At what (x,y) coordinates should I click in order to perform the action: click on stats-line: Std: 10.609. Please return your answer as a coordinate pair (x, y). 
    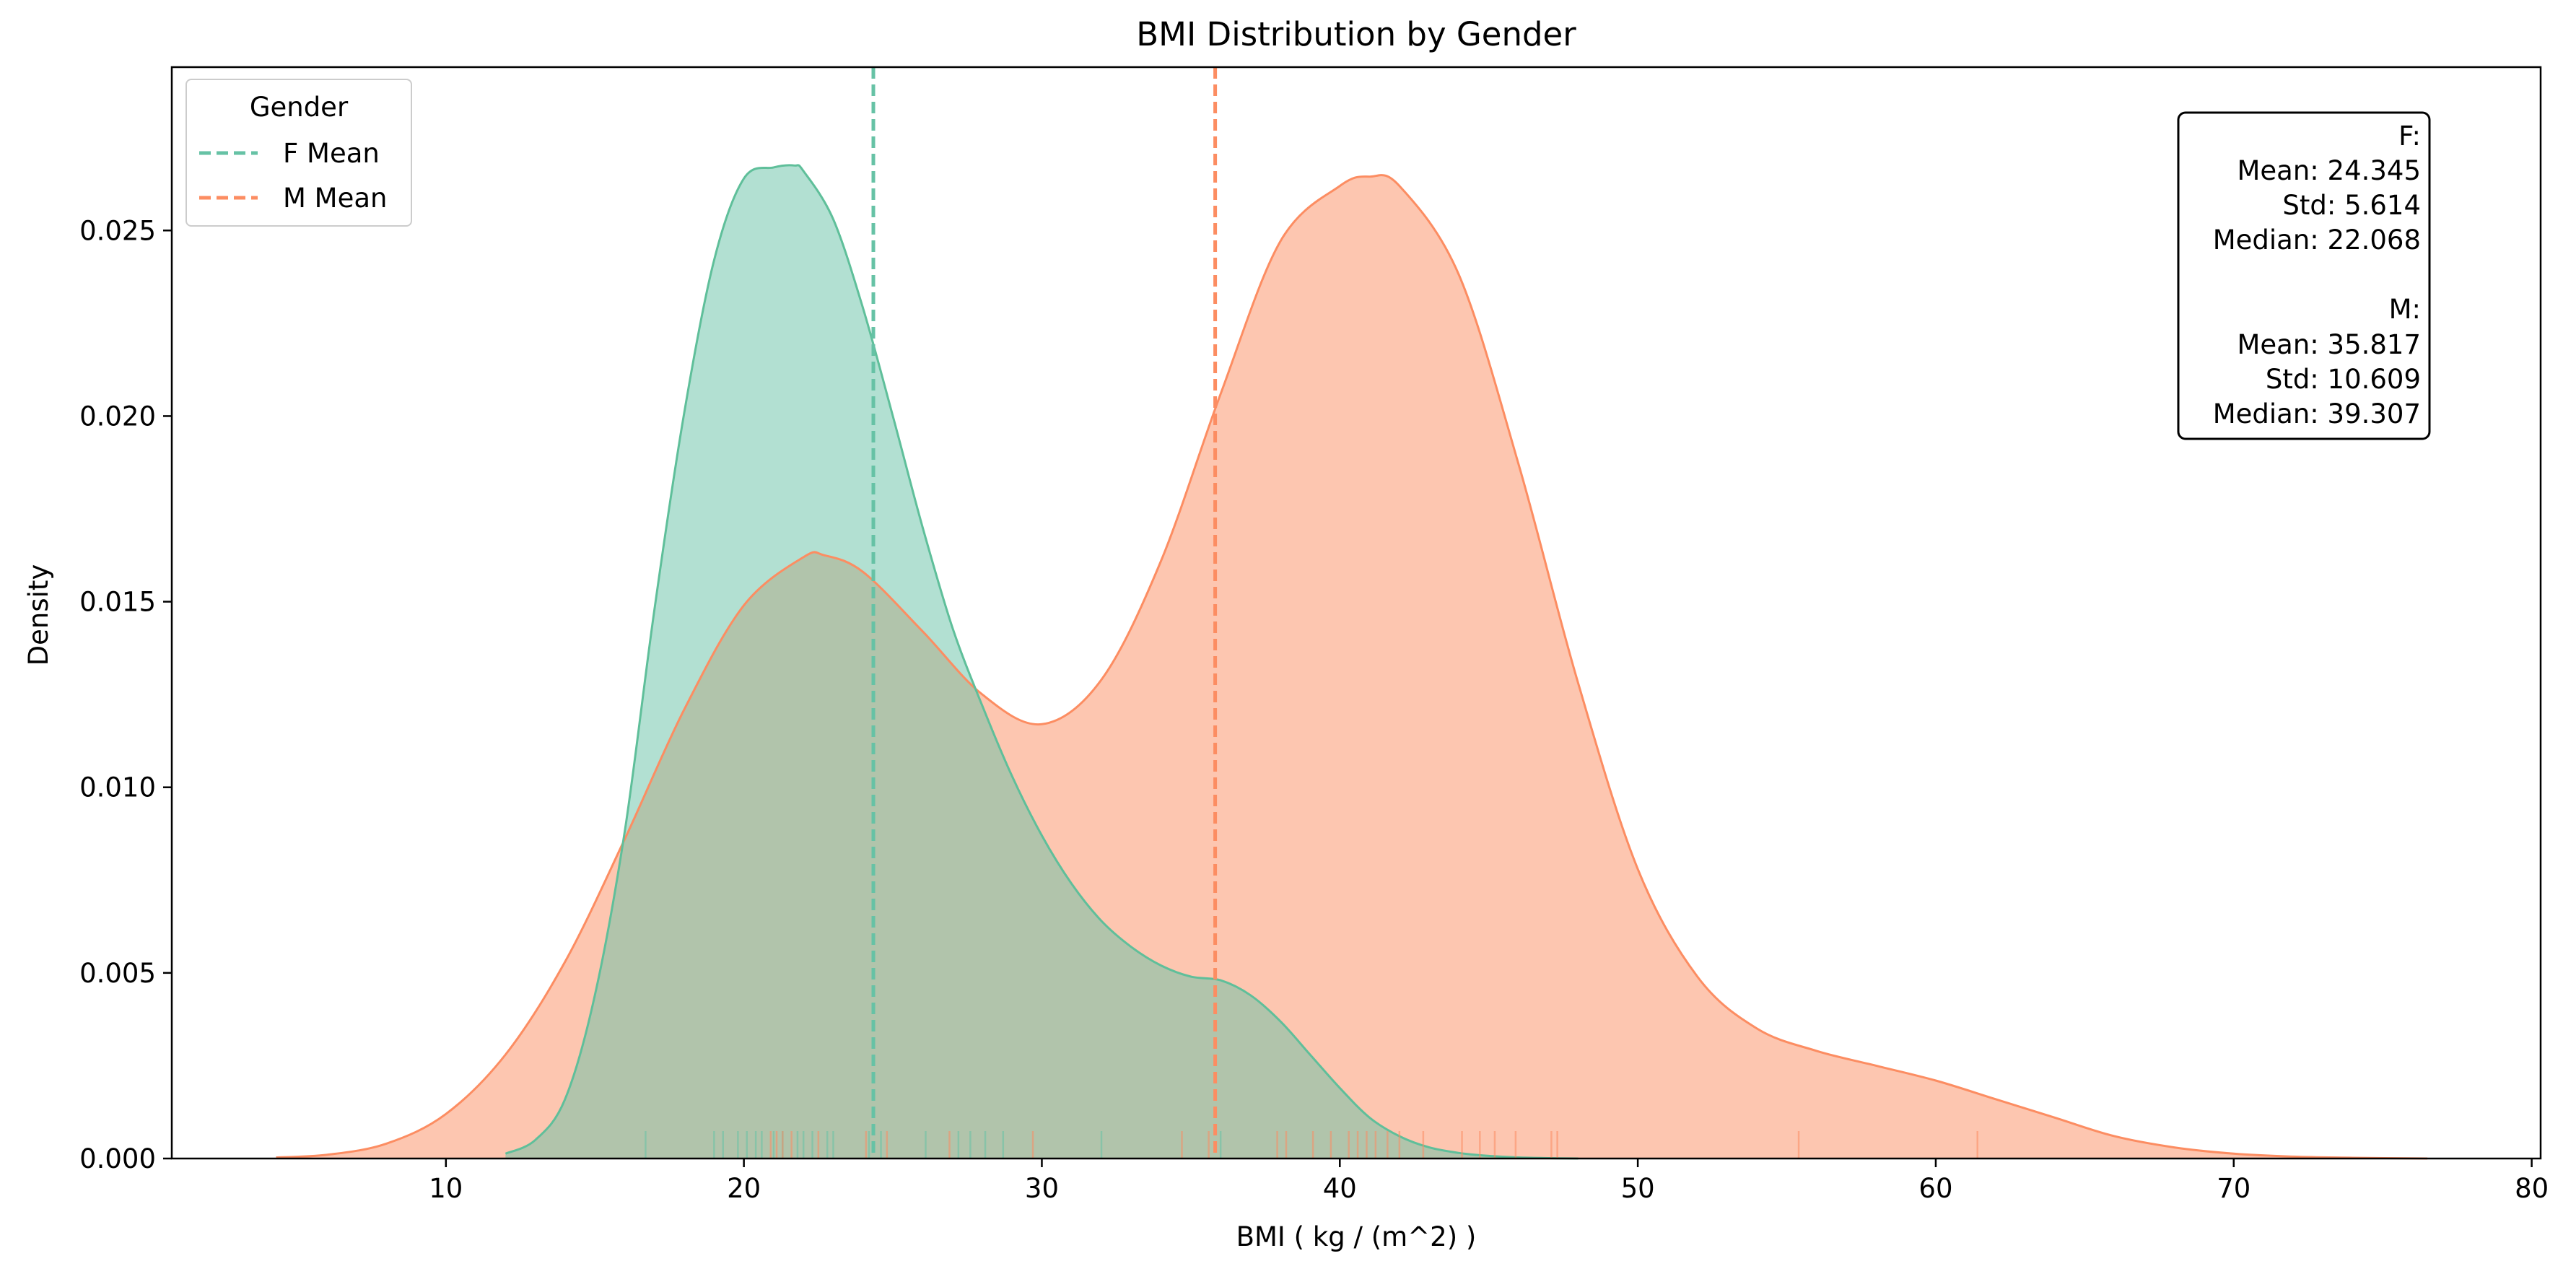
    Looking at the image, I should click on (2343, 380).